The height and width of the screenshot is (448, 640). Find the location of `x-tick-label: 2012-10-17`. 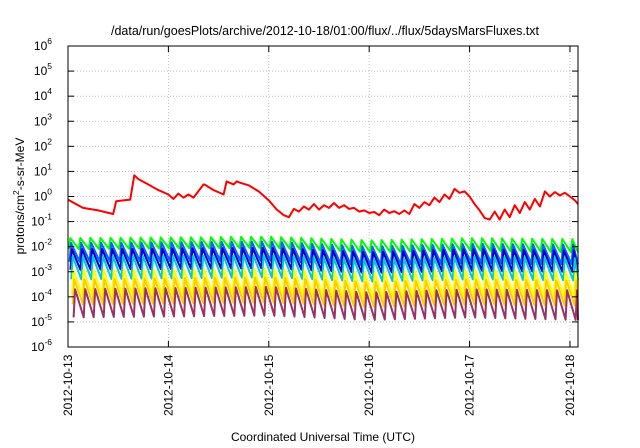

x-tick-label: 2012-10-17 is located at coordinates (470, 385).